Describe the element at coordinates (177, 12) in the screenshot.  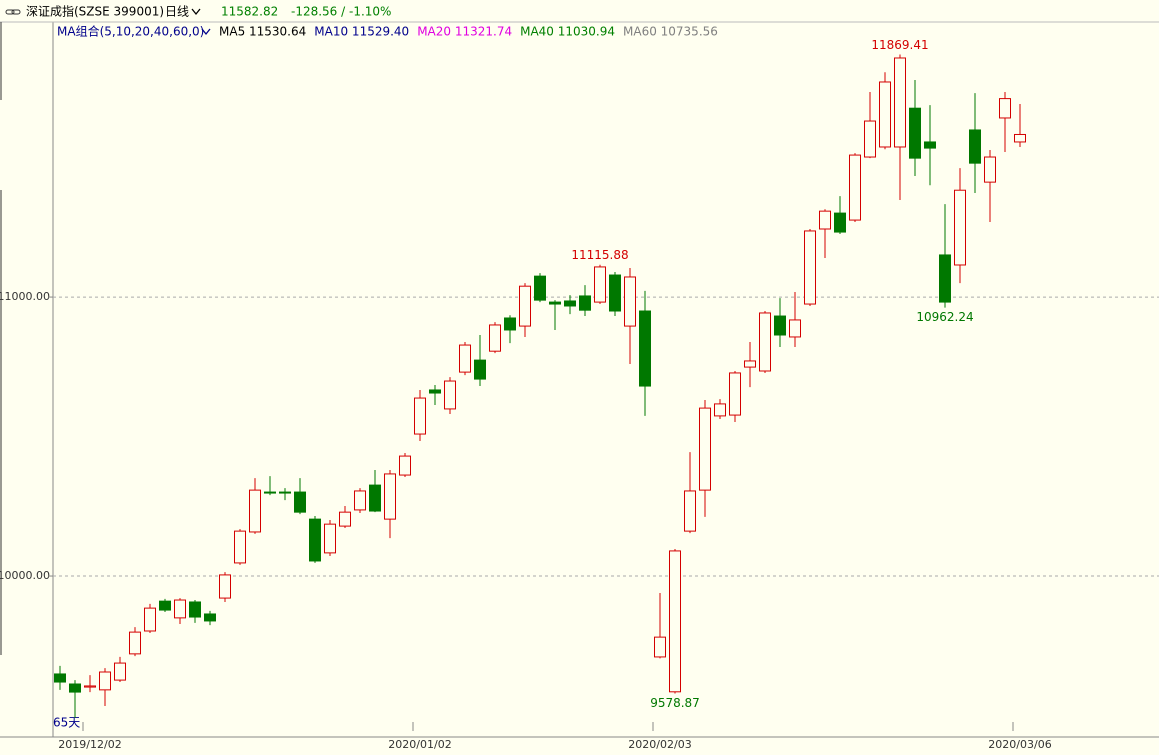
I see `period-selector: 日线` at that location.